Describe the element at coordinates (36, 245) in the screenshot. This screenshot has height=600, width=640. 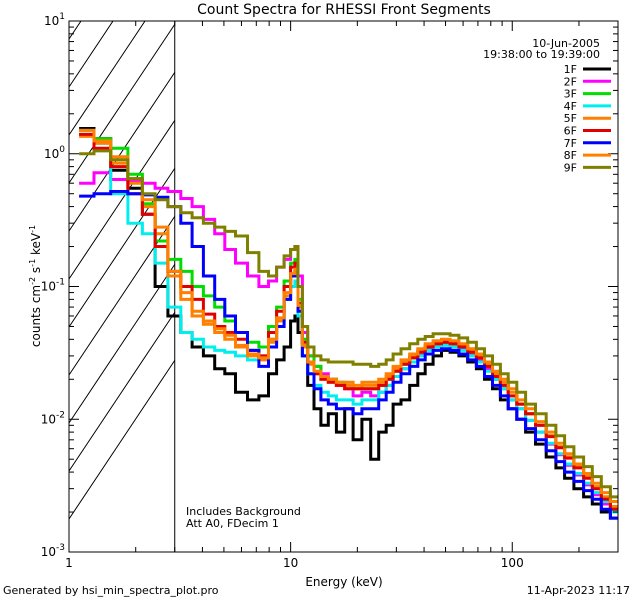
I see `y-label-end: keV` at that location.